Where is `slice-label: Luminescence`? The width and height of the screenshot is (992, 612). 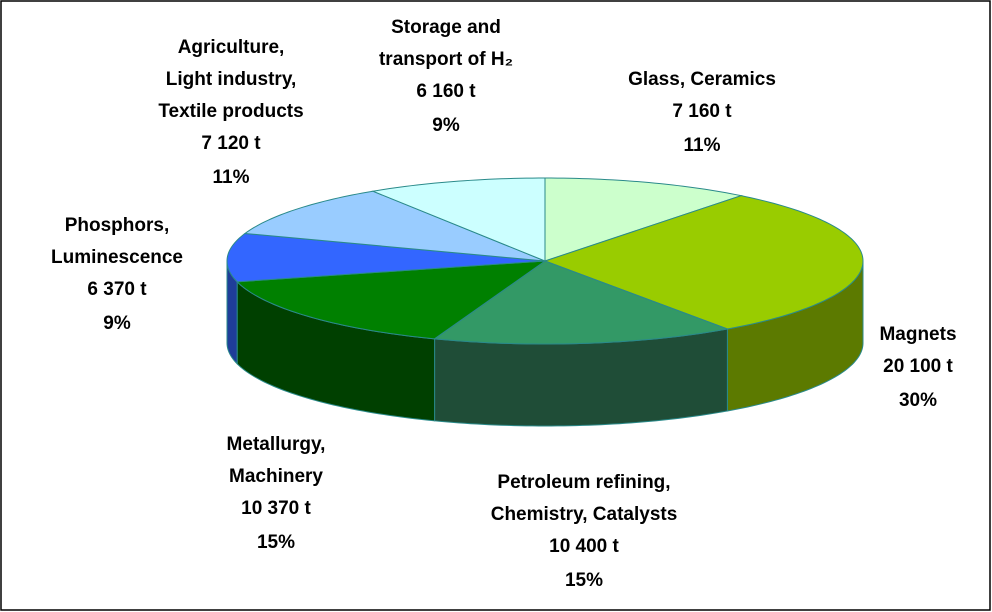
slice-label: Luminescence is located at coordinates (117, 257).